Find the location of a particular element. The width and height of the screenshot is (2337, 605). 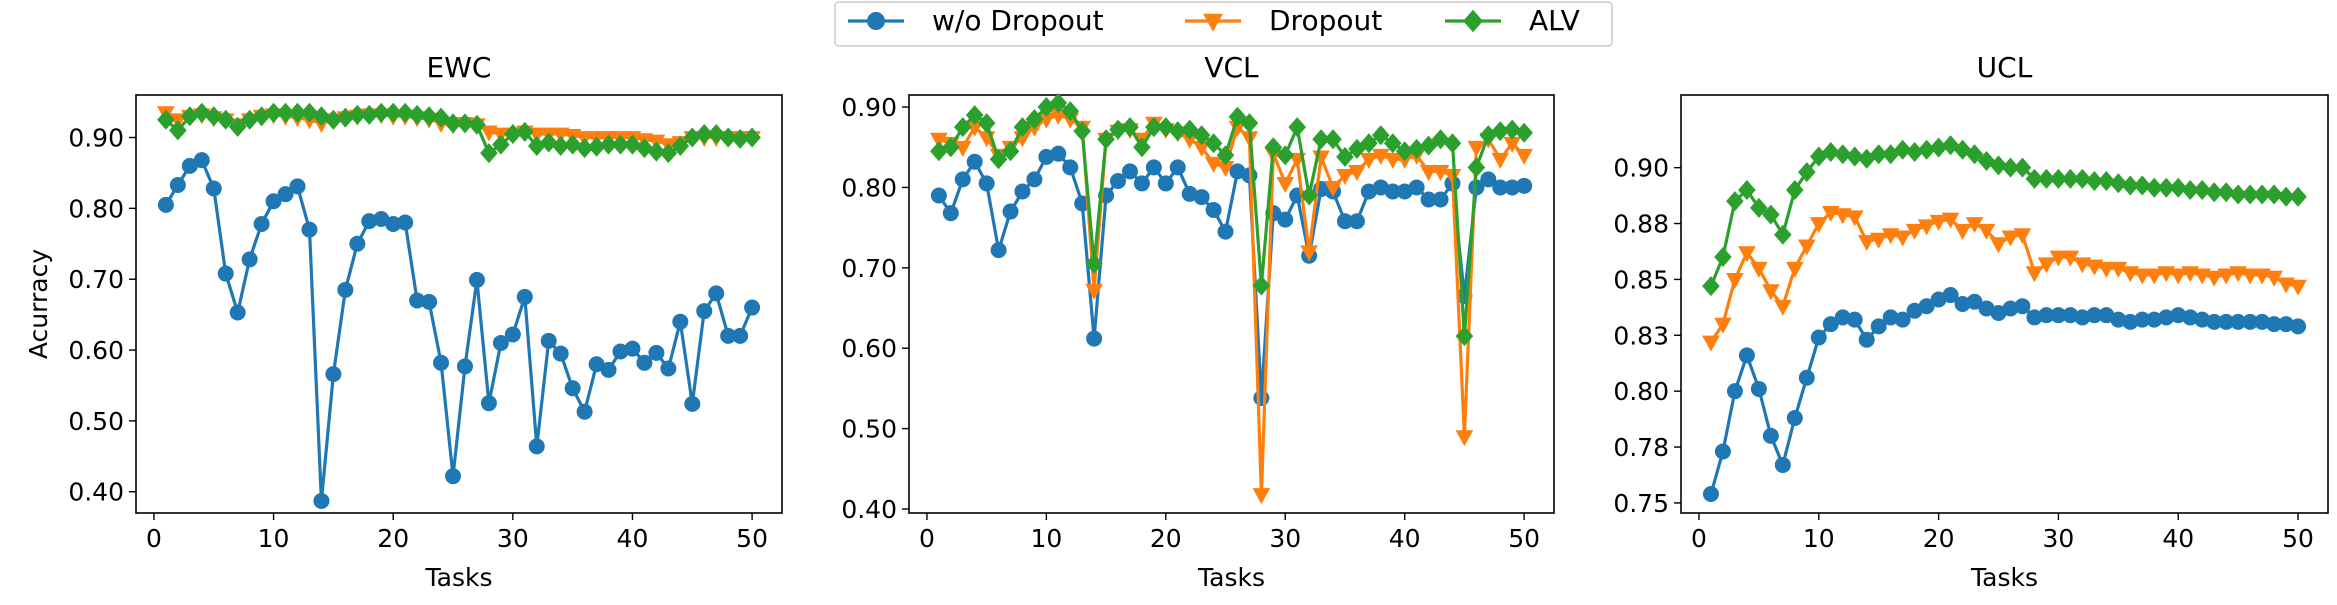

y-tick-label: 0.50 is located at coordinates (96, 421).